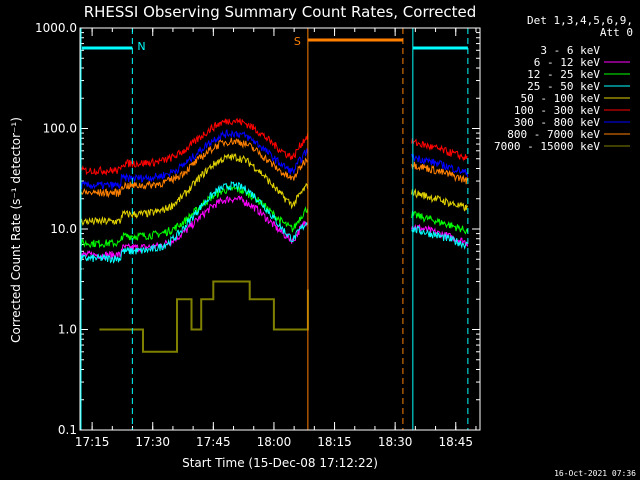 This screenshot has width=640, height=480. What do you see at coordinates (616, 32) in the screenshot?
I see `legend-header: Att 0` at bounding box center [616, 32].